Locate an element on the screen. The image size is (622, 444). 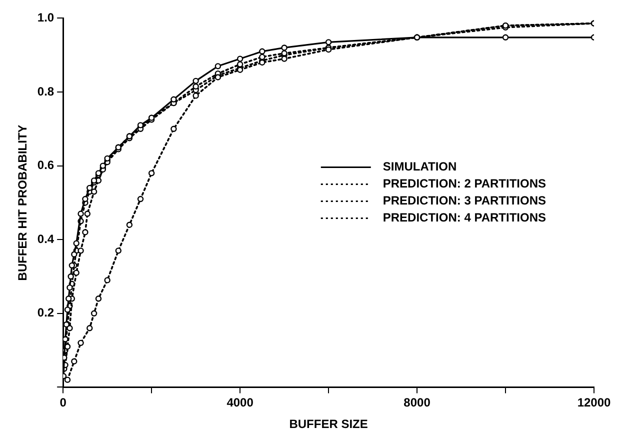
x-axis-title: BUFFER SIZE is located at coordinates (328, 424).